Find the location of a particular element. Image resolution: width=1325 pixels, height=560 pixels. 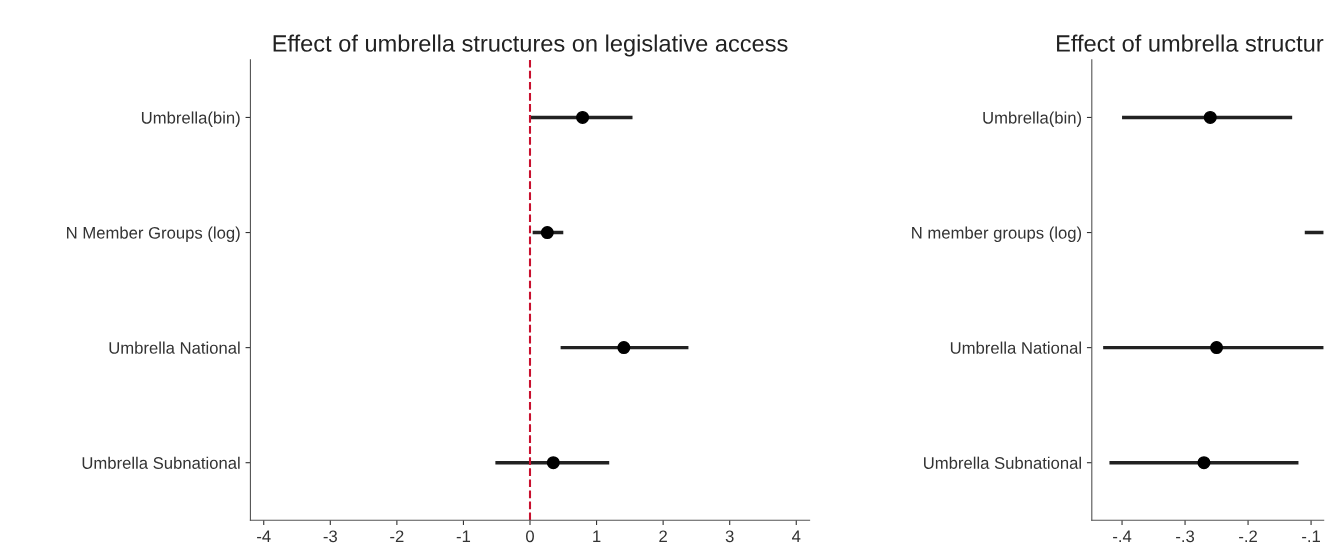

x-tick-label: -1 is located at coordinates (463, 536).